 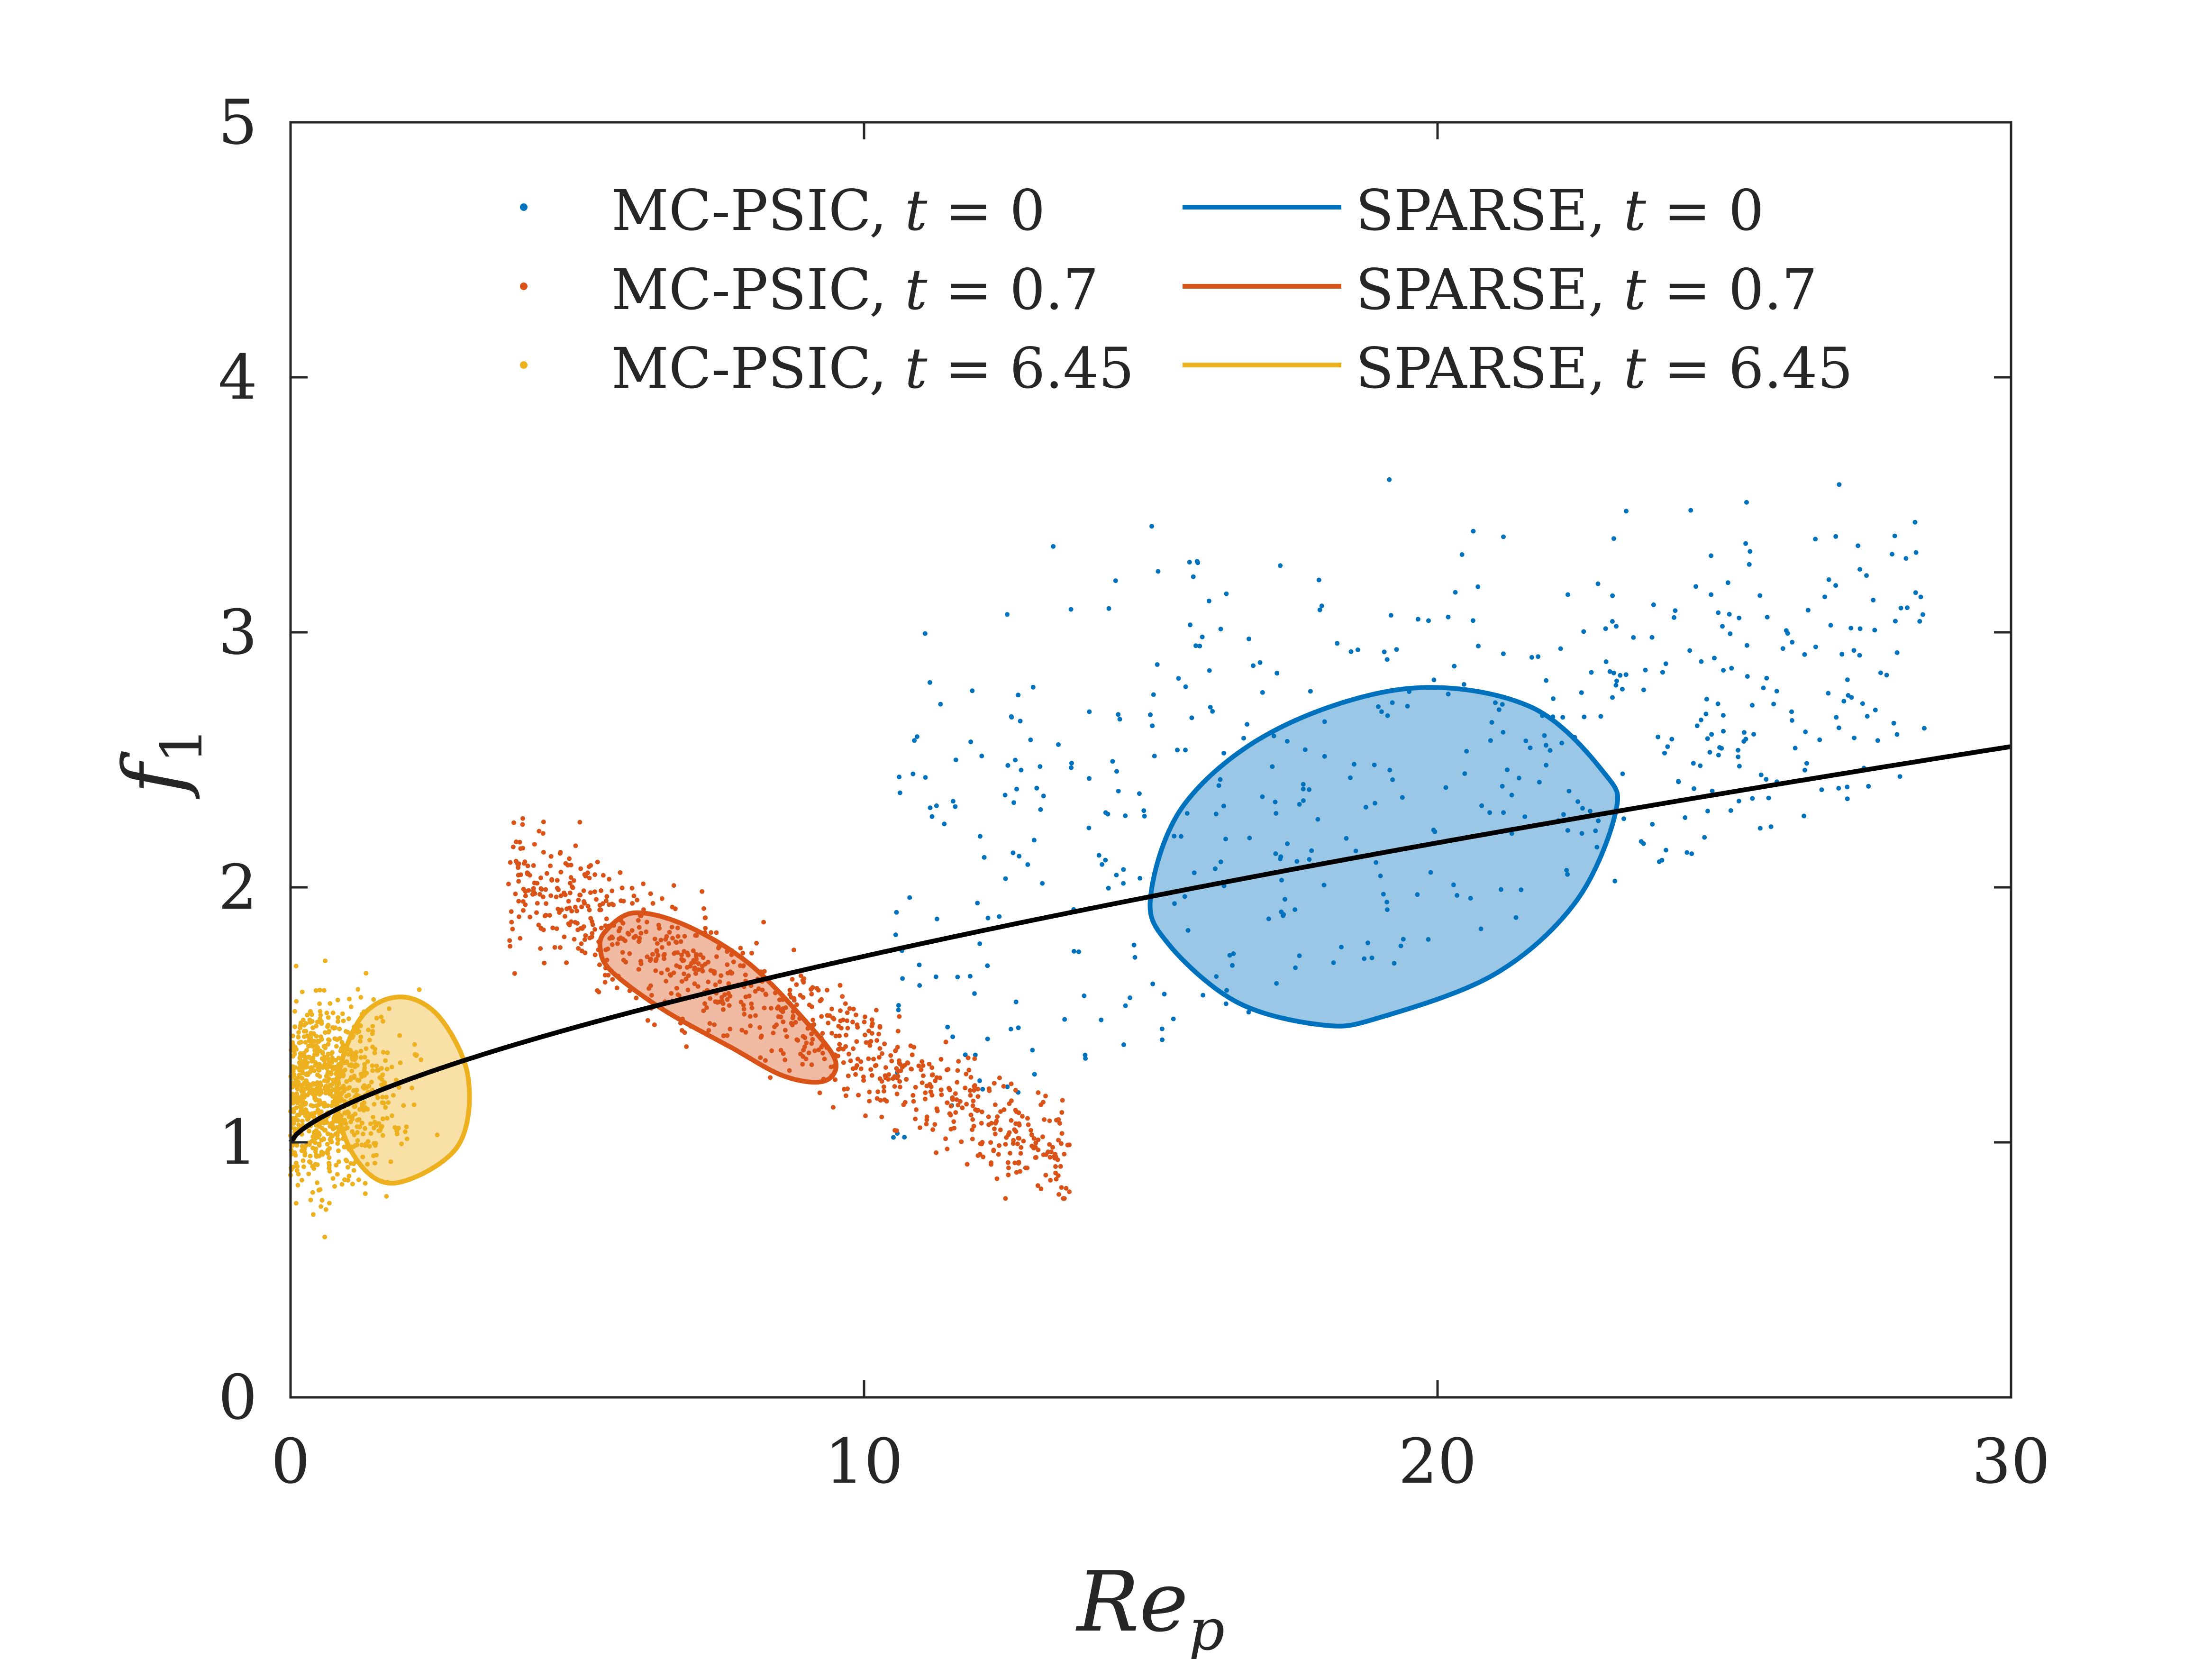 I want to click on legend-entry-1: MC-PSIC, t = 0.7, so click(x=809, y=289).